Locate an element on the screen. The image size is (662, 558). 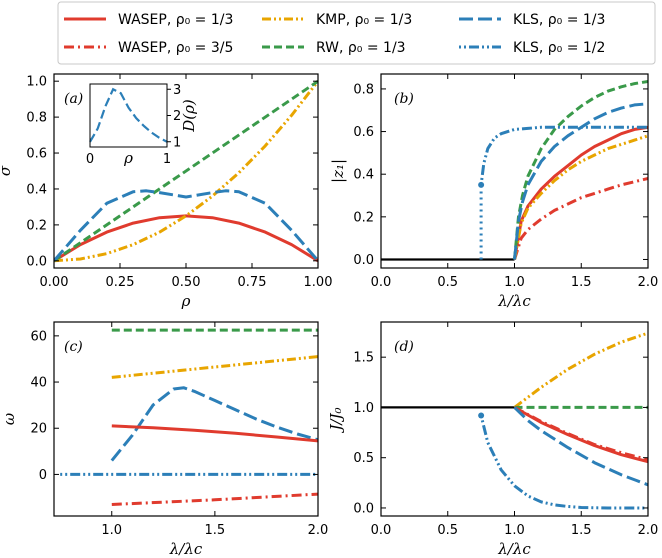
legend-label: KLS, ρ₀ = 1/3 is located at coordinates (559, 20).